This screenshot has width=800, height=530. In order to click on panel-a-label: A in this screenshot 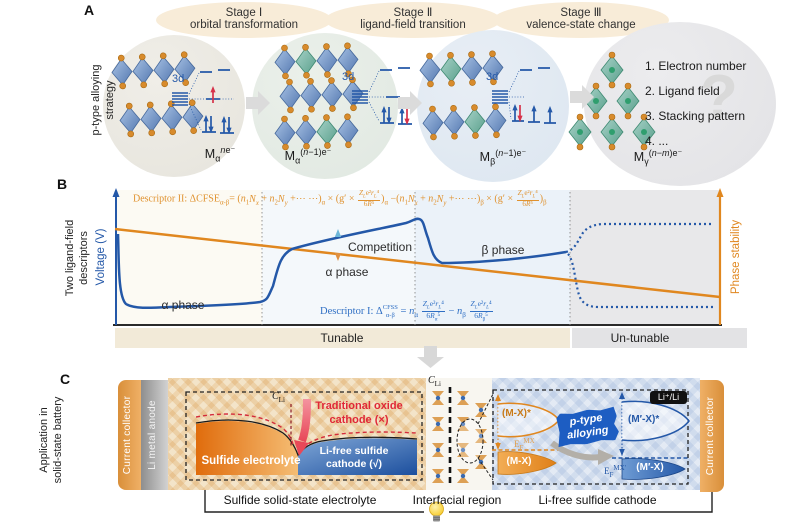, I will do `click(89, 10)`.